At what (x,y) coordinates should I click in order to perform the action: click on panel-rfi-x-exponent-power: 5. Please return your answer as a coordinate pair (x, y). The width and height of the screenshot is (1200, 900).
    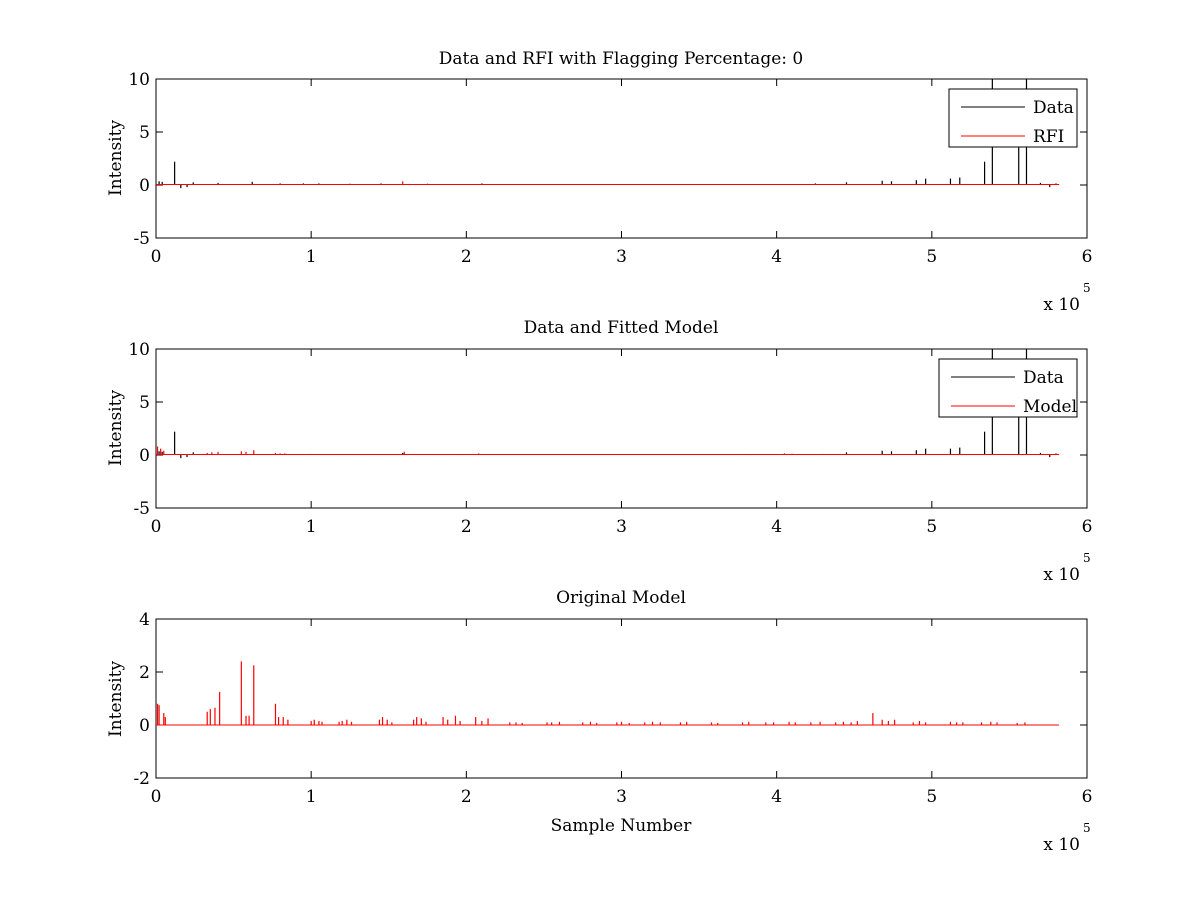
    Looking at the image, I should click on (1087, 288).